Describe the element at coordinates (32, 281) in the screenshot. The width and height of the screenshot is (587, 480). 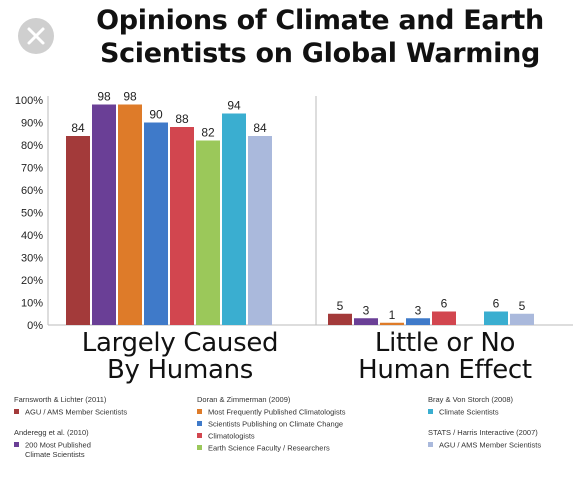
I see `y-tick-label: 20%` at that location.